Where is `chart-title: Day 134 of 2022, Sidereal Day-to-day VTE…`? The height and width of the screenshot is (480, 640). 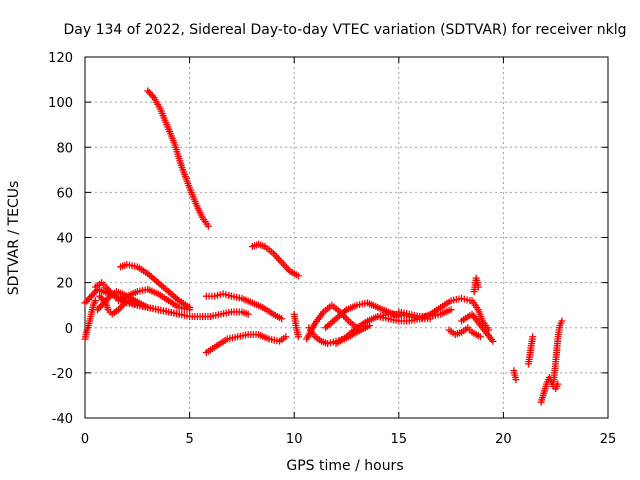
chart-title: Day 134 of 2022, Sidereal Day-to-day VTE… is located at coordinates (345, 30).